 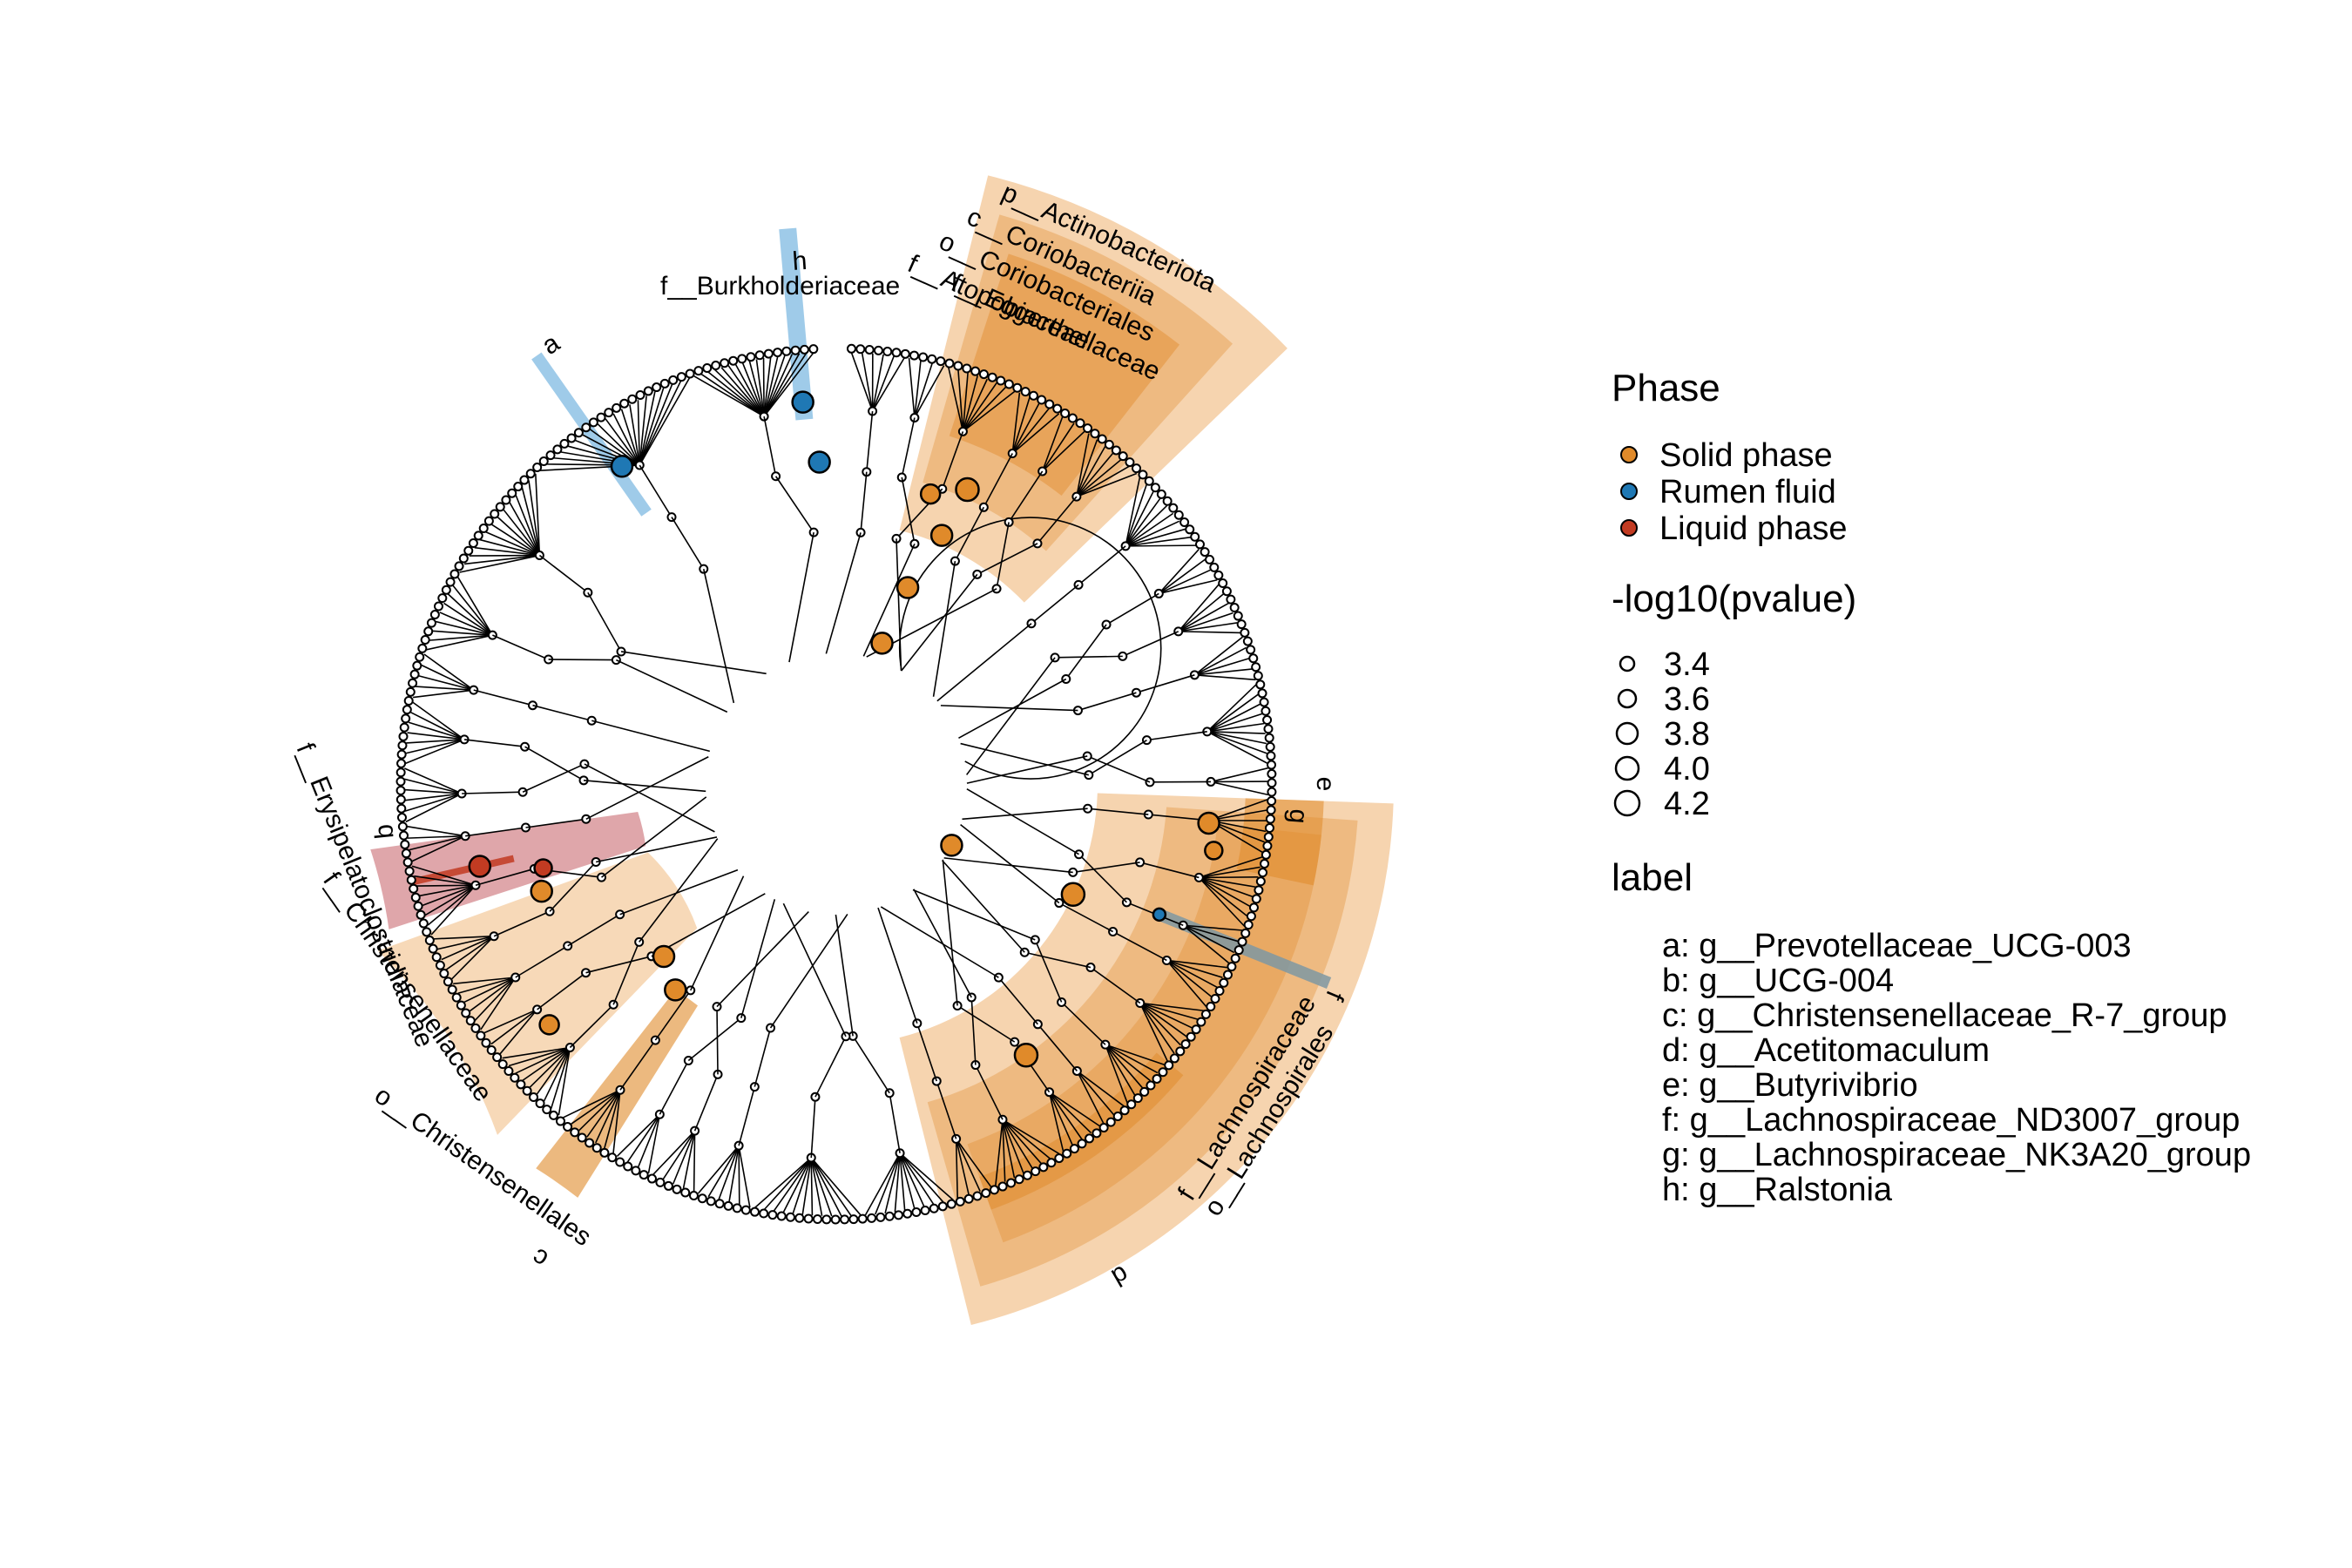 I want to click on solid-phase-dot, so click(x=1629, y=455).